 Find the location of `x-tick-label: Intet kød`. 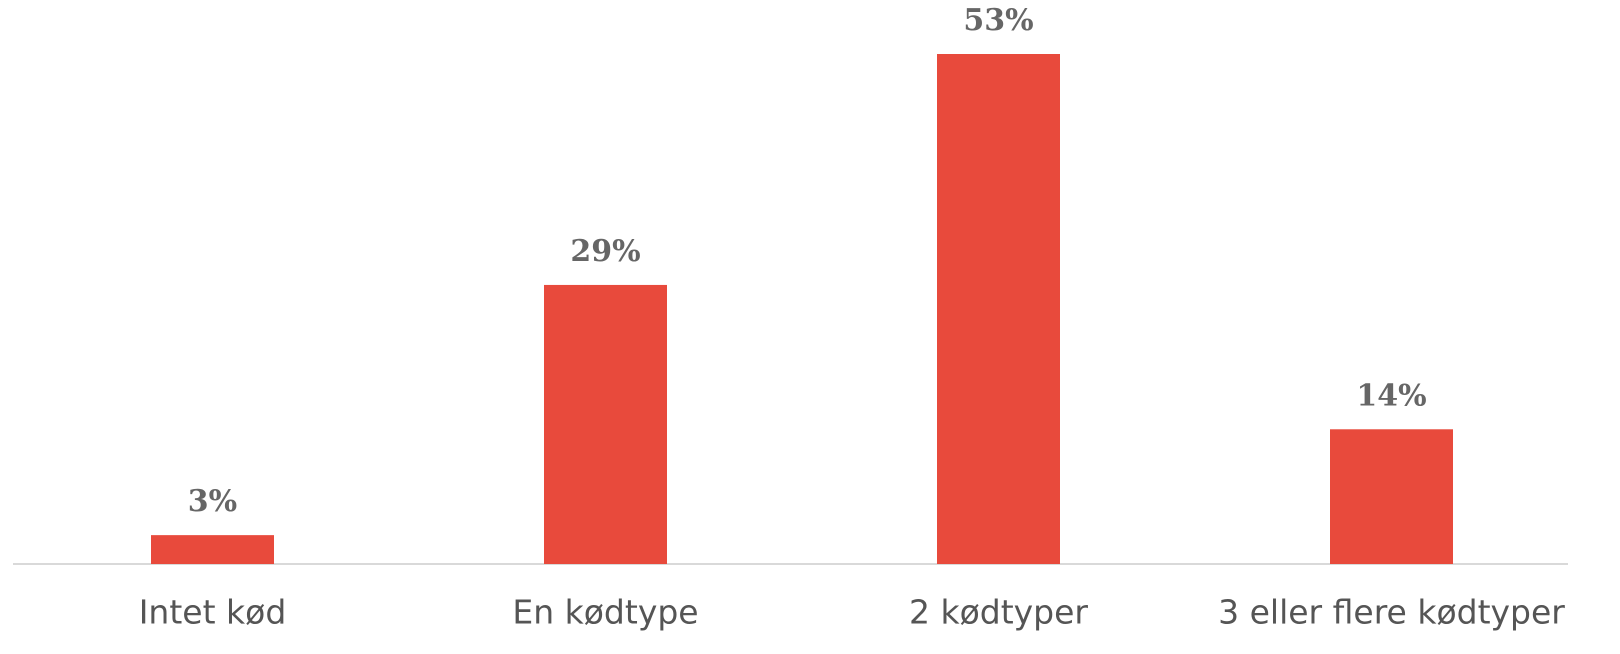

x-tick-label: Intet kød is located at coordinates (213, 612).